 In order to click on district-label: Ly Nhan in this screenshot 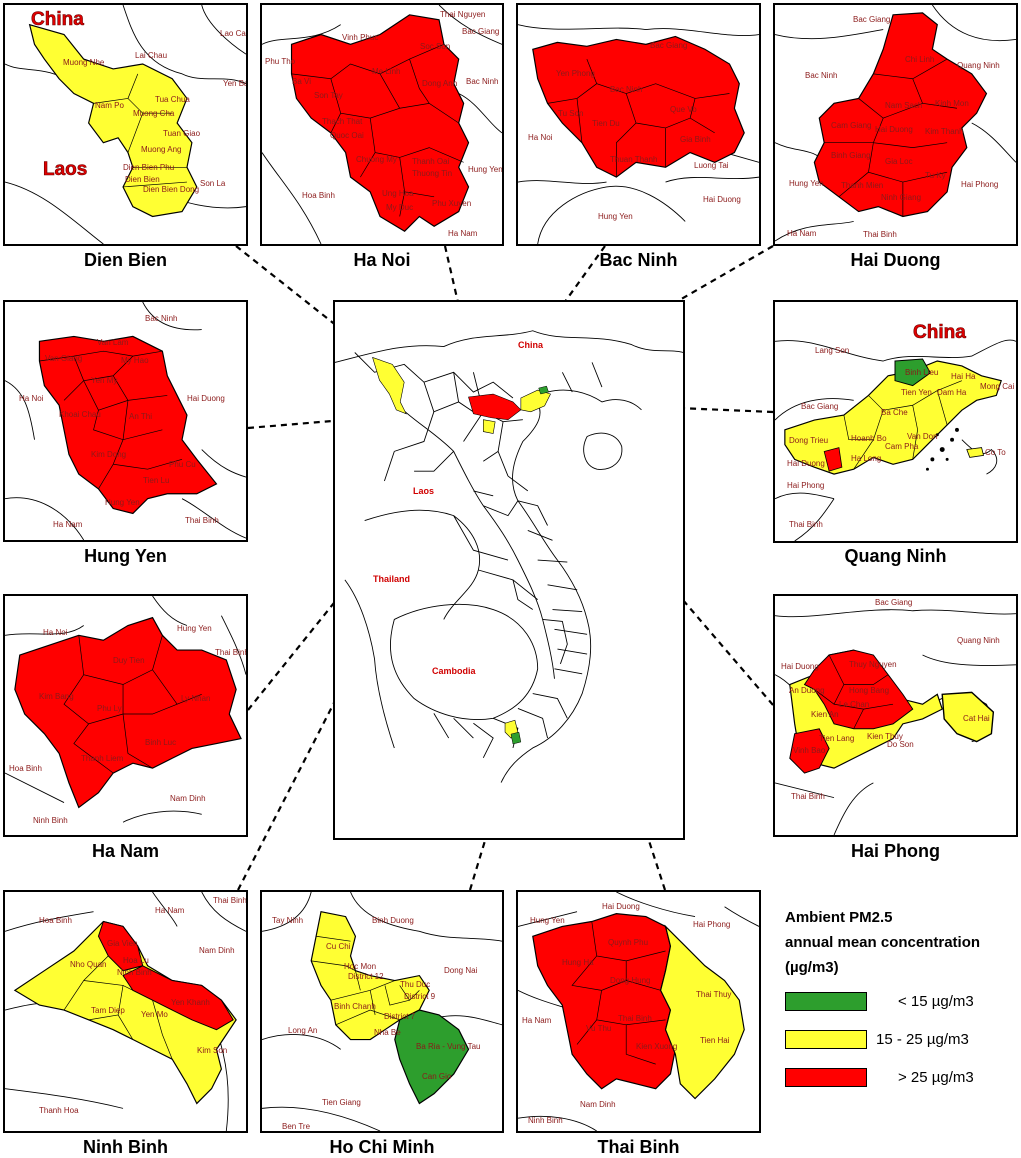, I will do `click(196, 698)`.